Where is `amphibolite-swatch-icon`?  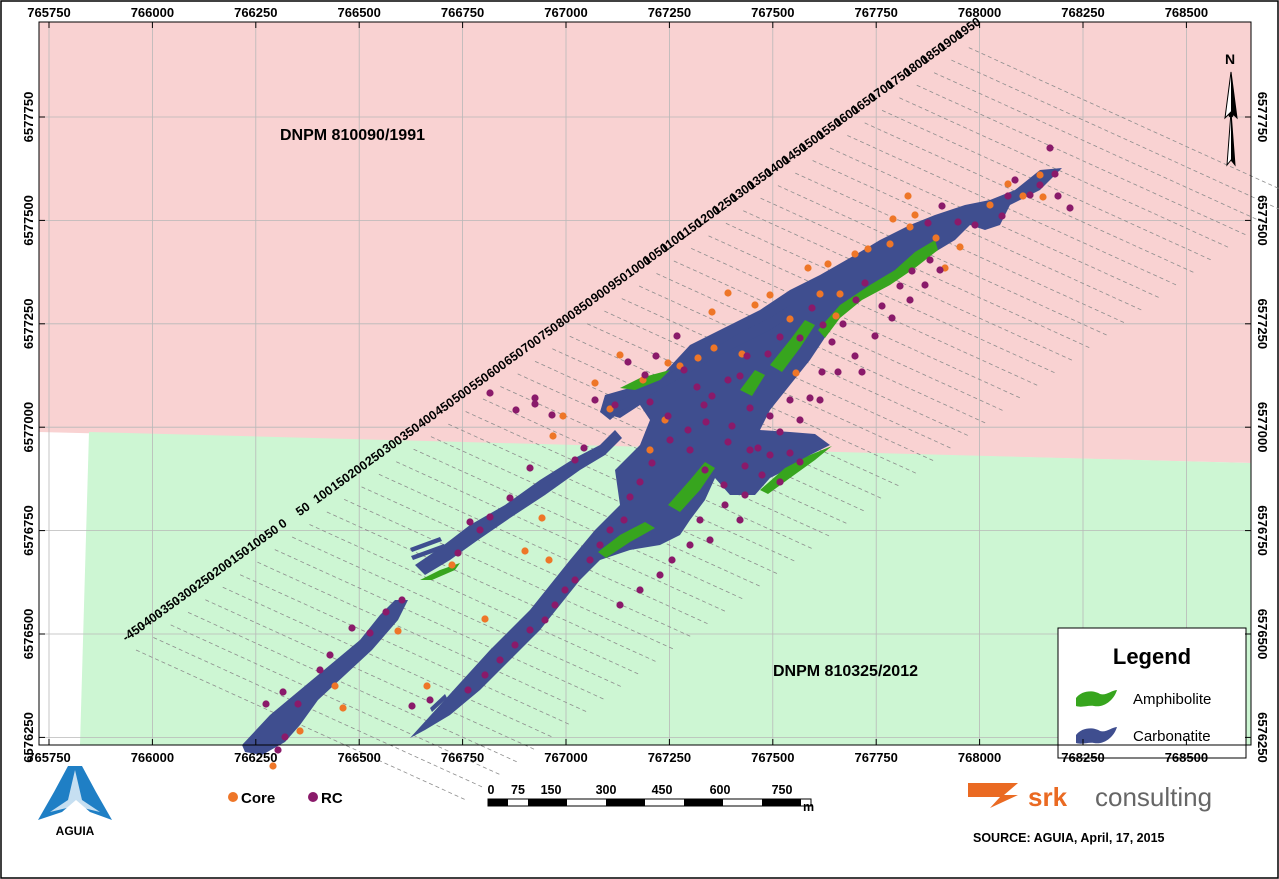
amphibolite-swatch-icon is located at coordinates (1096, 698).